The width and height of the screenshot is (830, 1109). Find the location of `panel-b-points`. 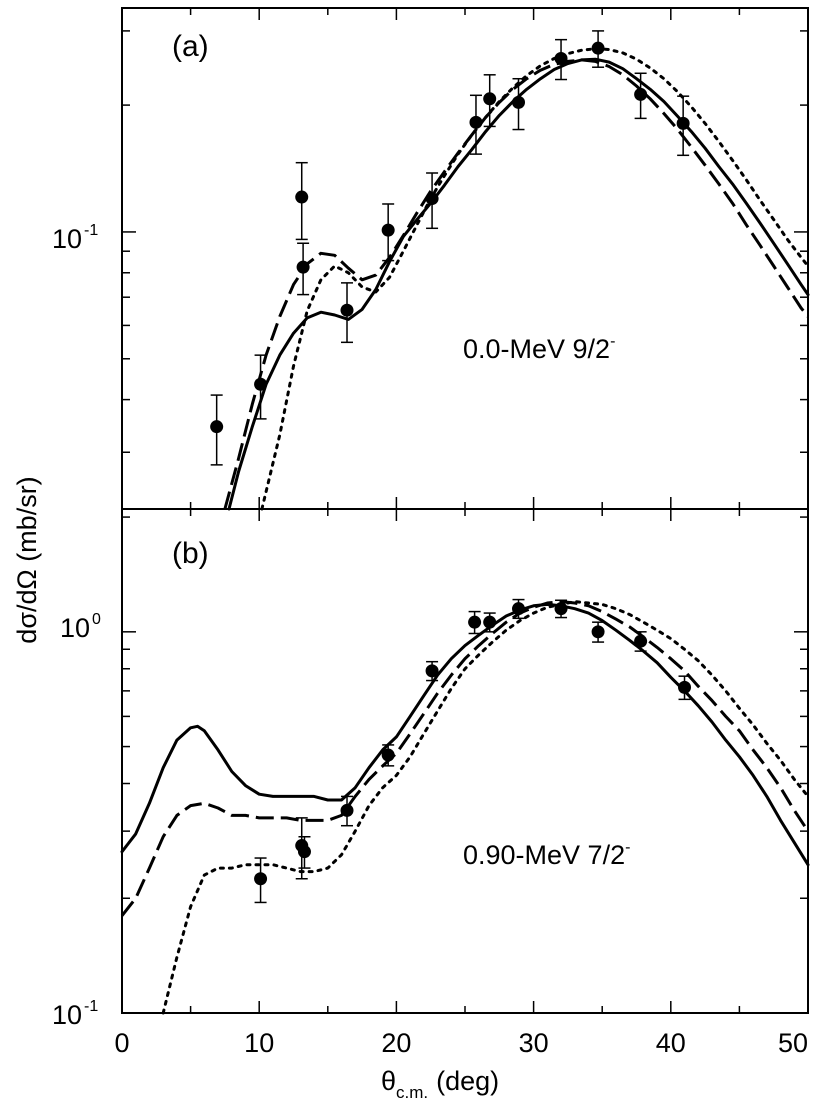

panel-b-points is located at coordinates (473, 751).